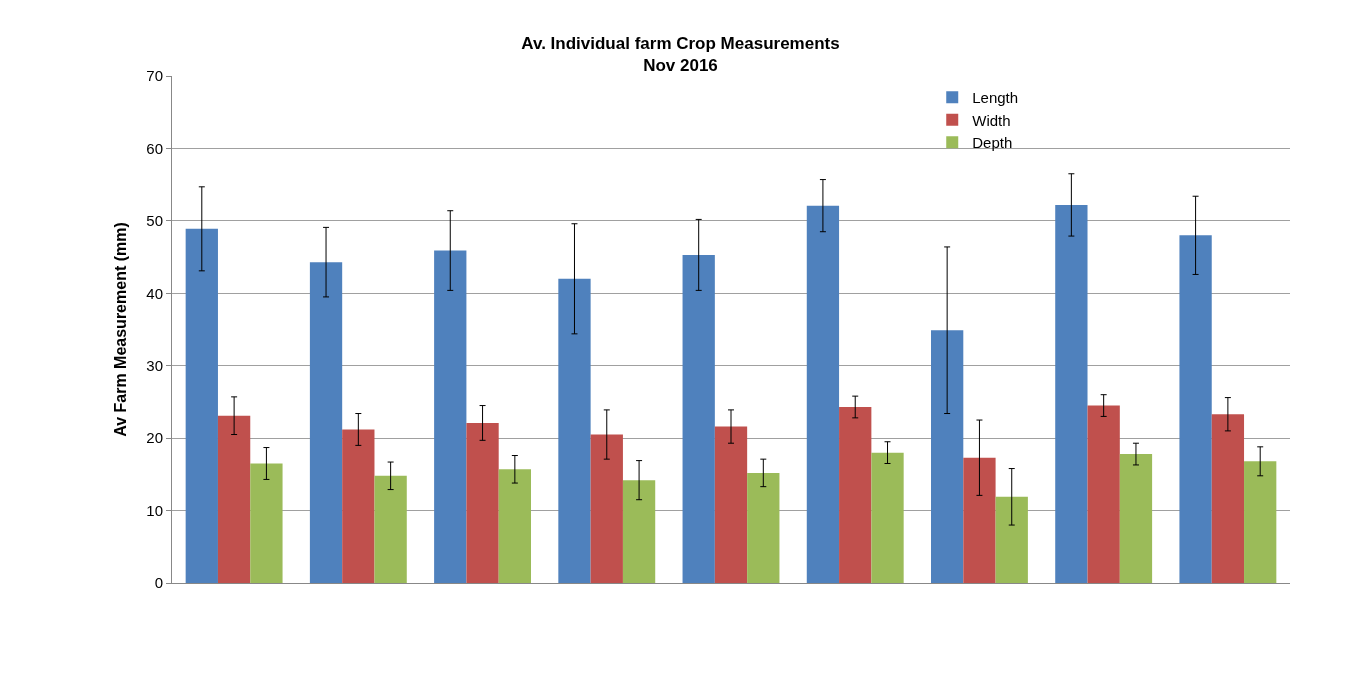  Describe the element at coordinates (154, 221) in the screenshot. I see `y-tick-label: 50` at that location.